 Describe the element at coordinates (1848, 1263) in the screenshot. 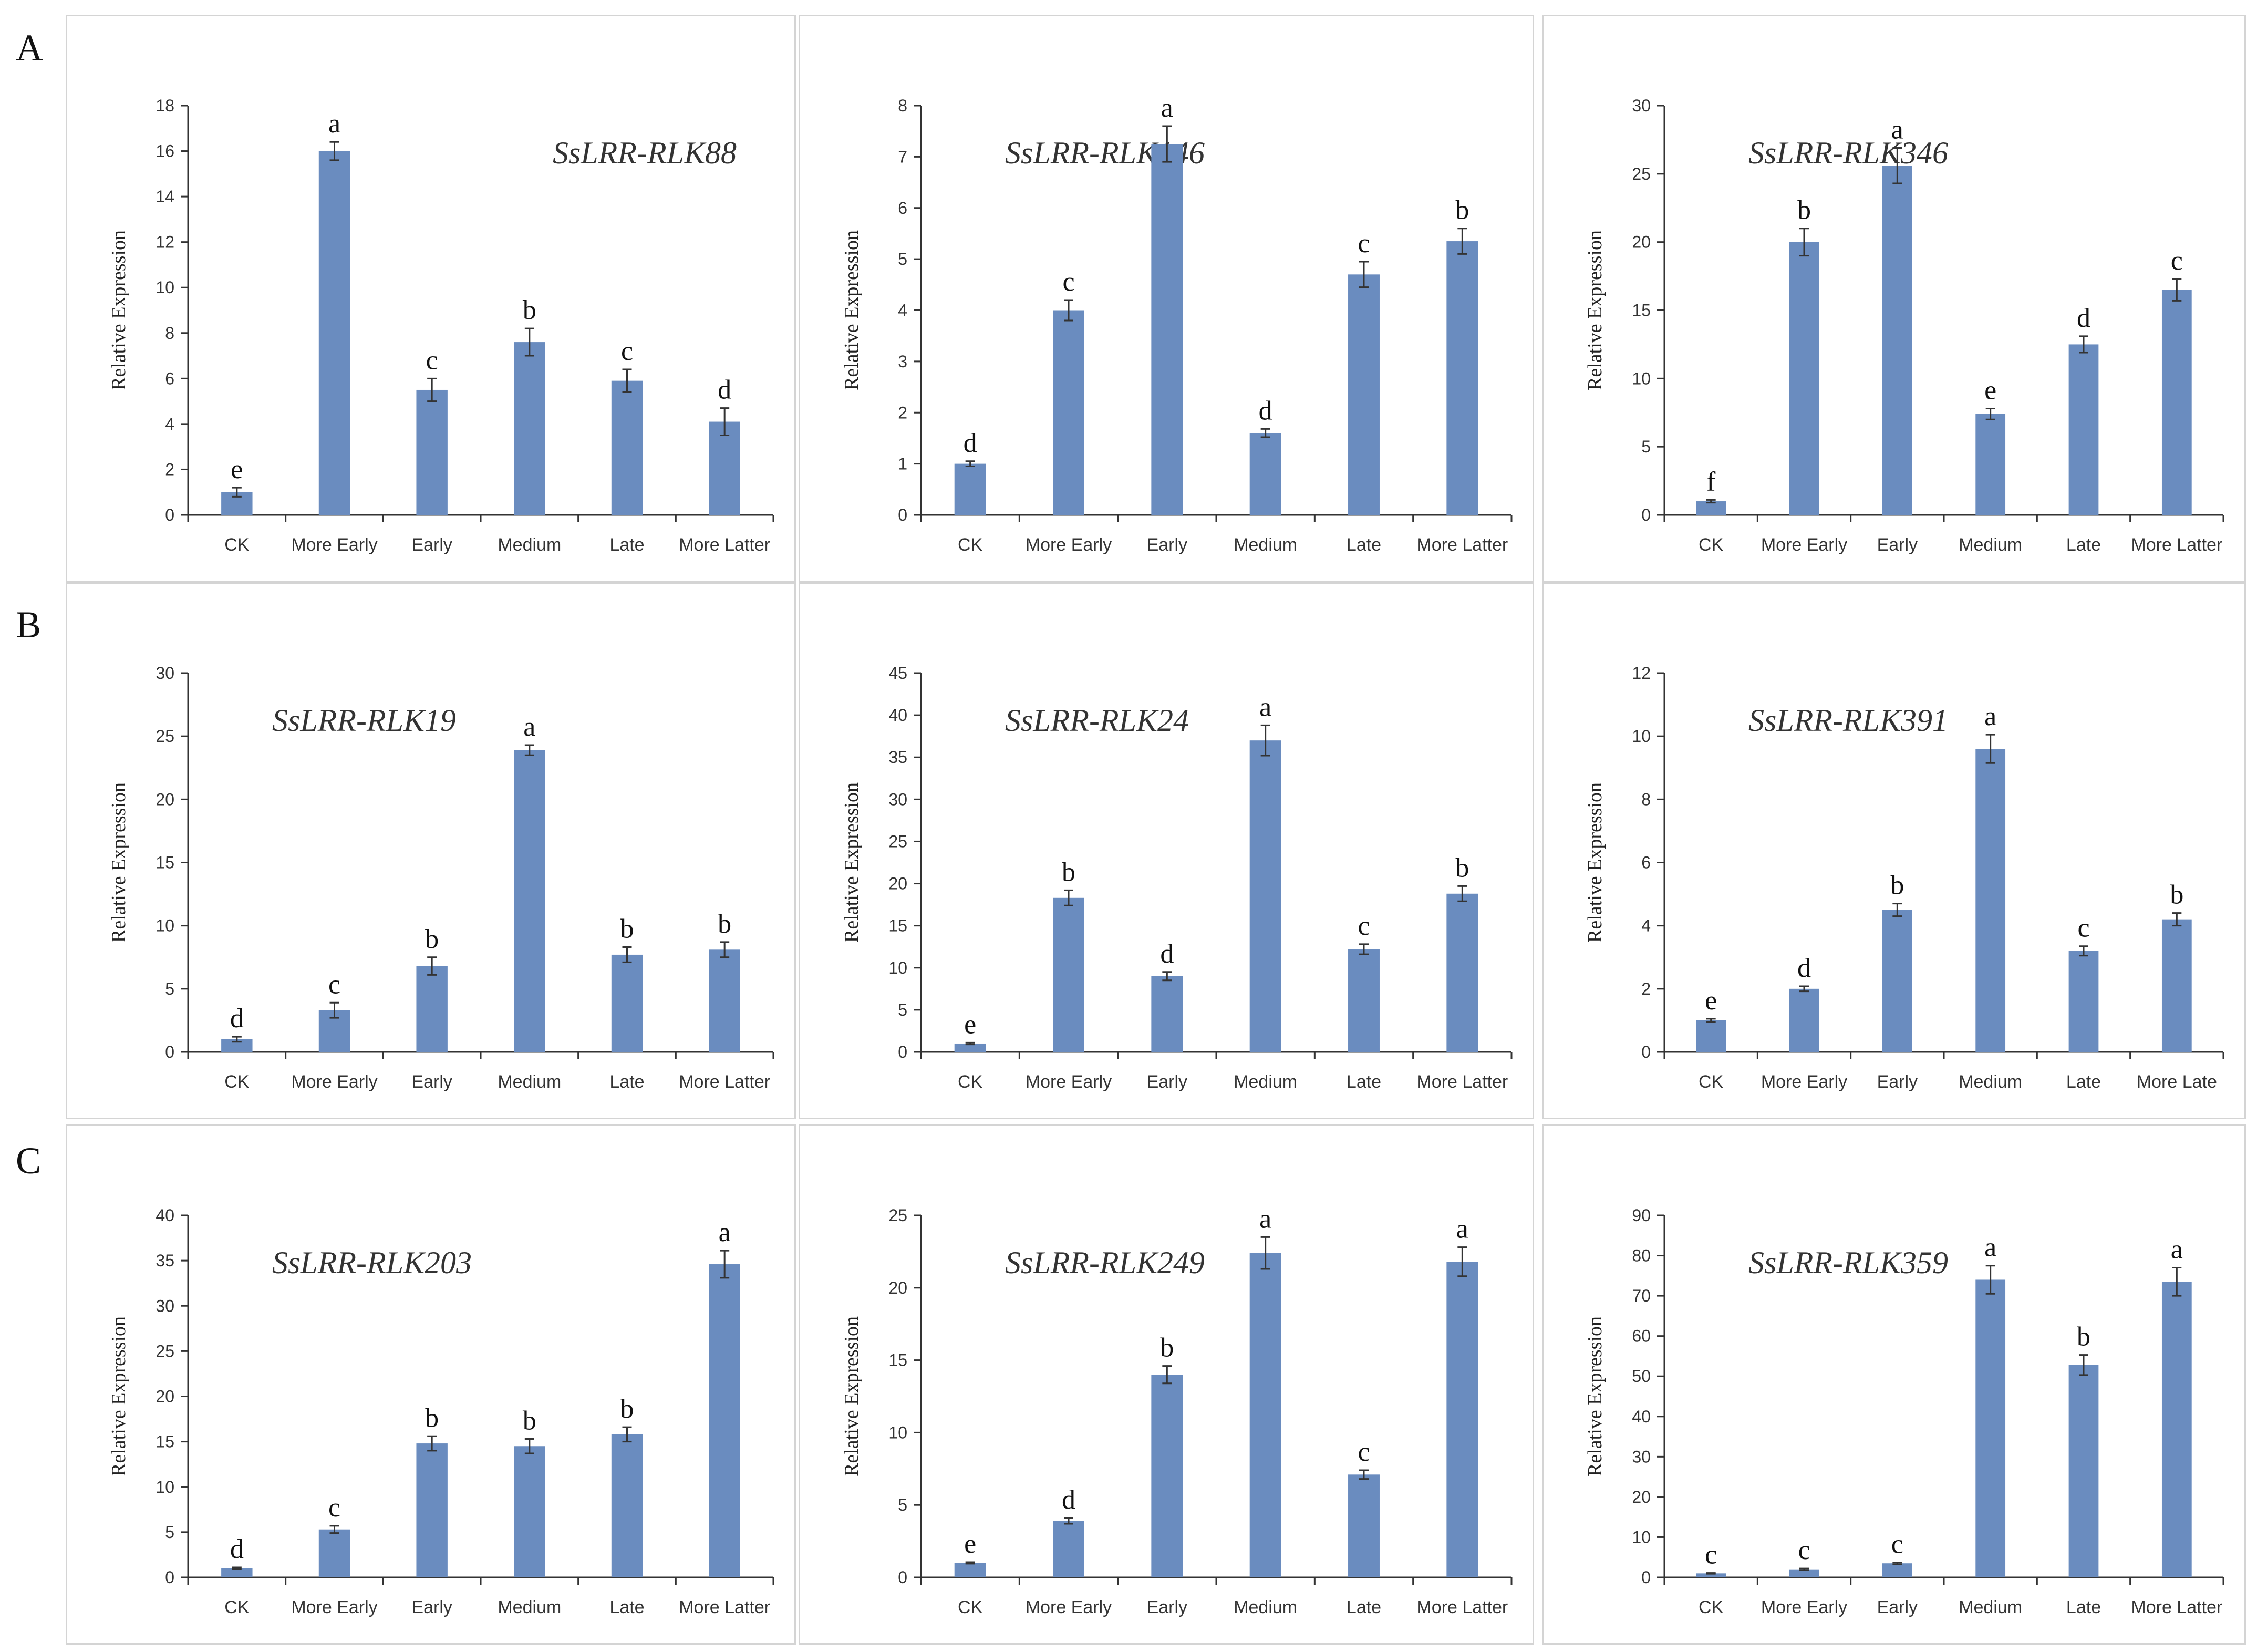

I see `chart-title: SsLRR-RLK359` at that location.